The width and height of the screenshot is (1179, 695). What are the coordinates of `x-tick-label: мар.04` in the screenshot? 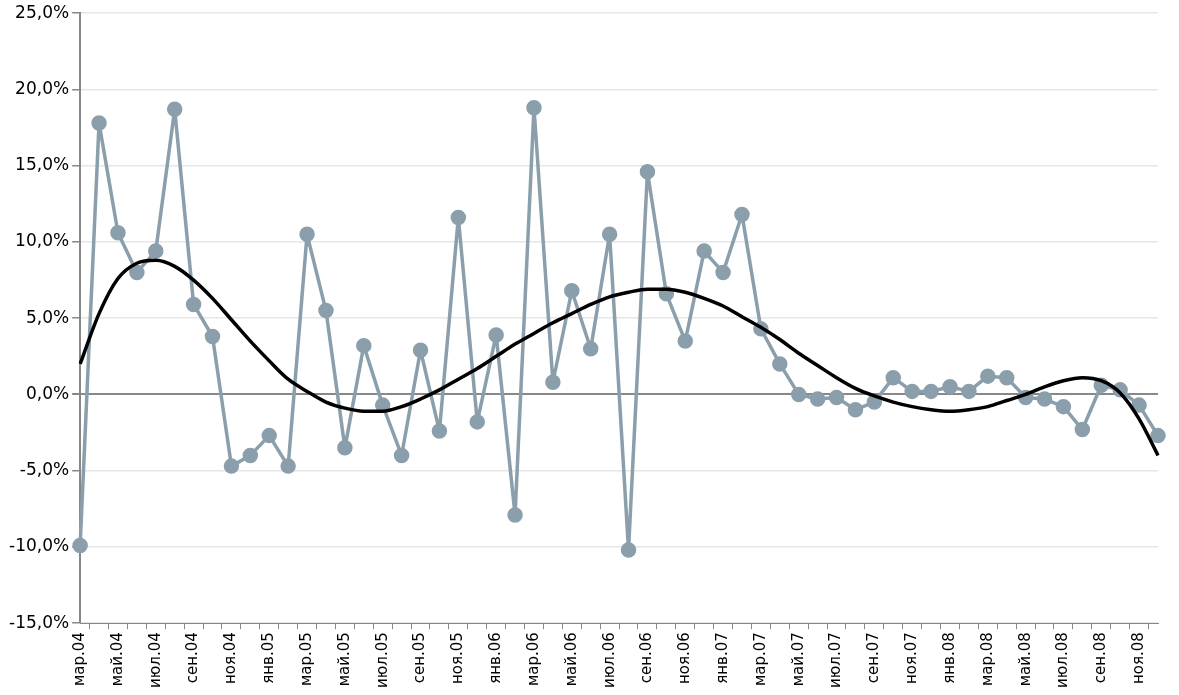 It's located at (79, 659).